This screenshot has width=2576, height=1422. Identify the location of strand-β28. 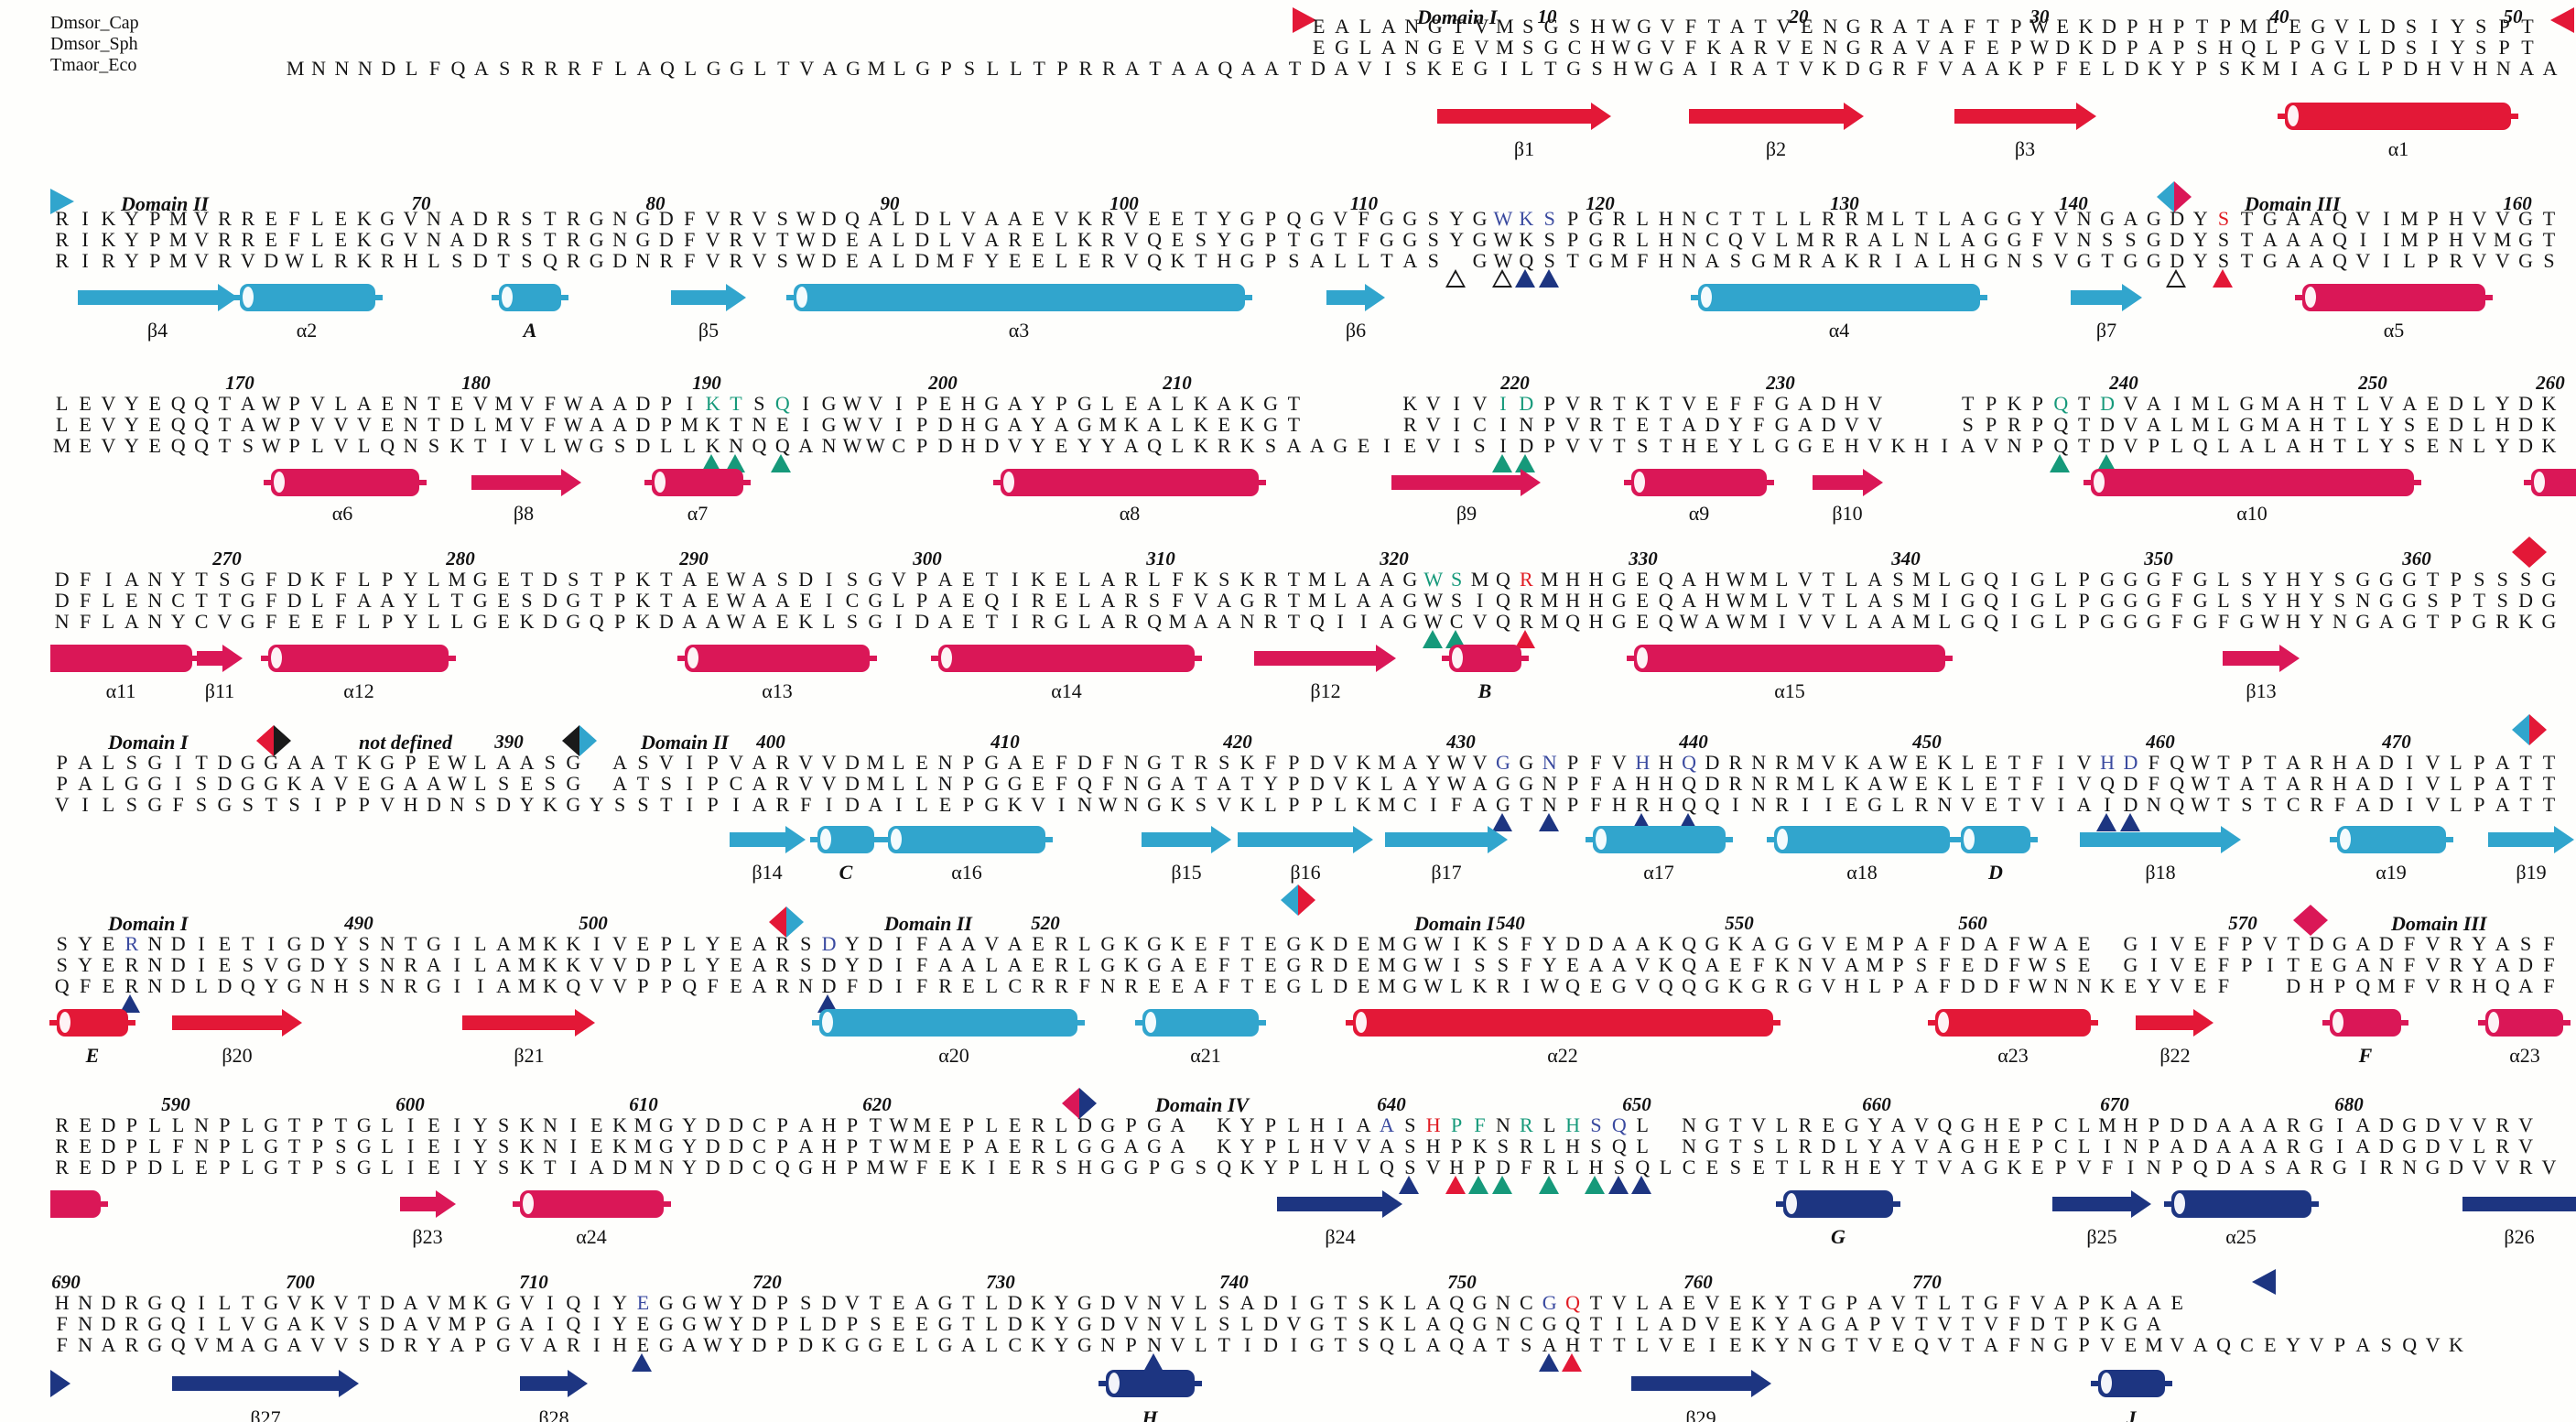
(544, 1383).